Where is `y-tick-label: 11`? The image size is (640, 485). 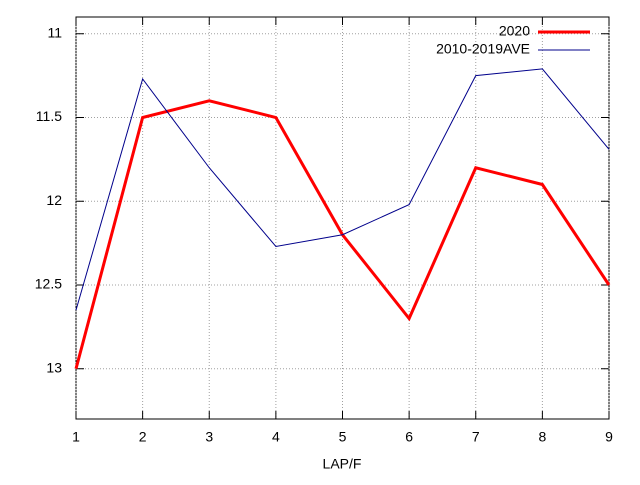
y-tick-label: 11 is located at coordinates (54, 32).